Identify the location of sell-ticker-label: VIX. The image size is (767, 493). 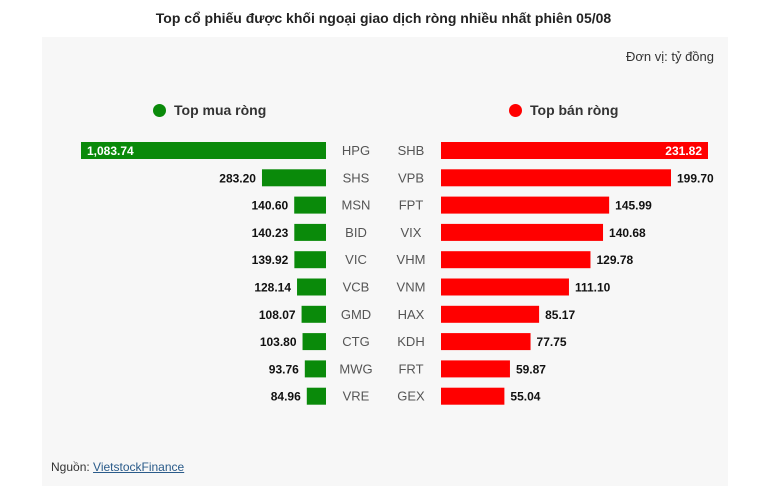
(411, 232).